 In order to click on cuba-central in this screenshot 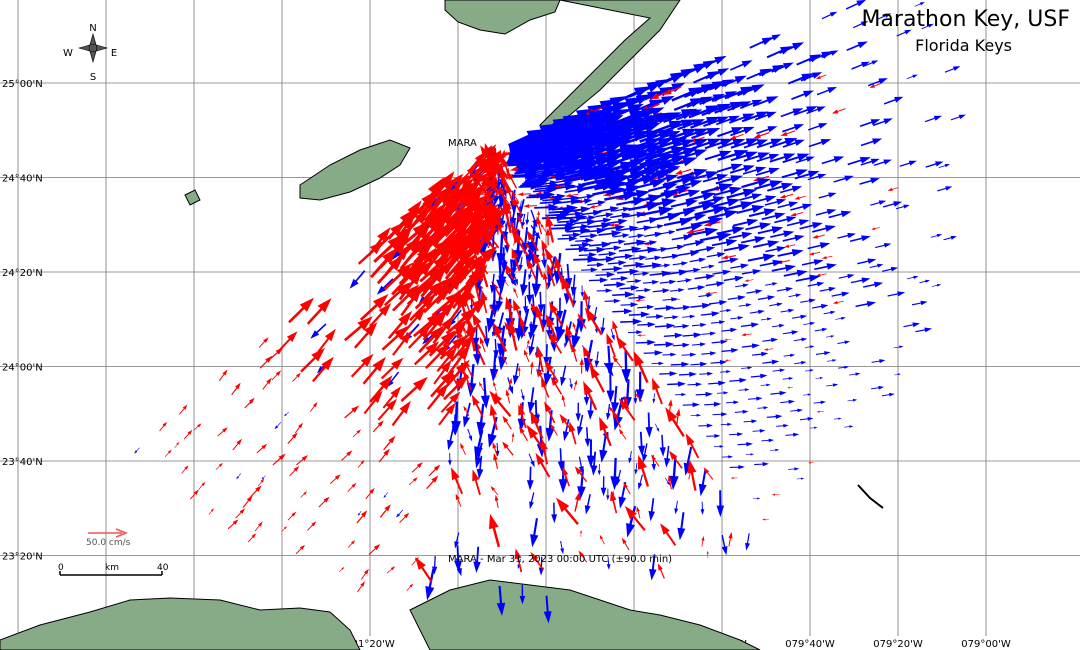, I will do `click(585, 614)`.